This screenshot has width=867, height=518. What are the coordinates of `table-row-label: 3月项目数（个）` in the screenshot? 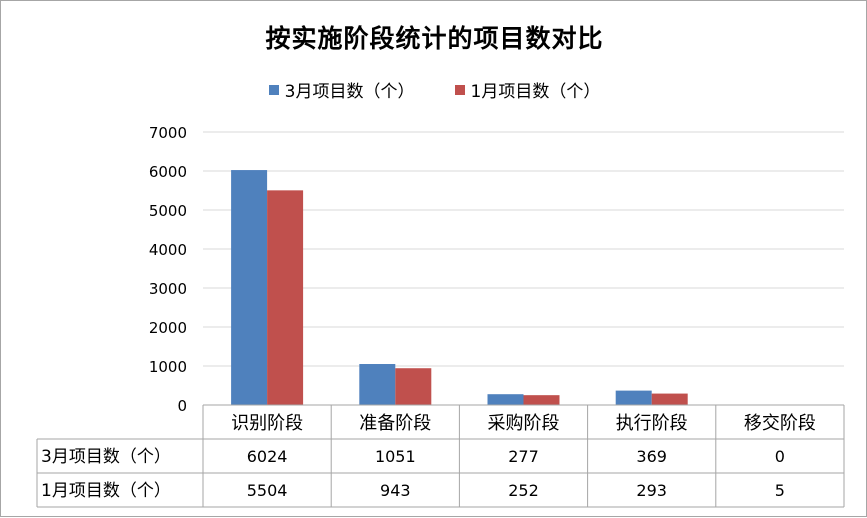 It's located at (106, 457).